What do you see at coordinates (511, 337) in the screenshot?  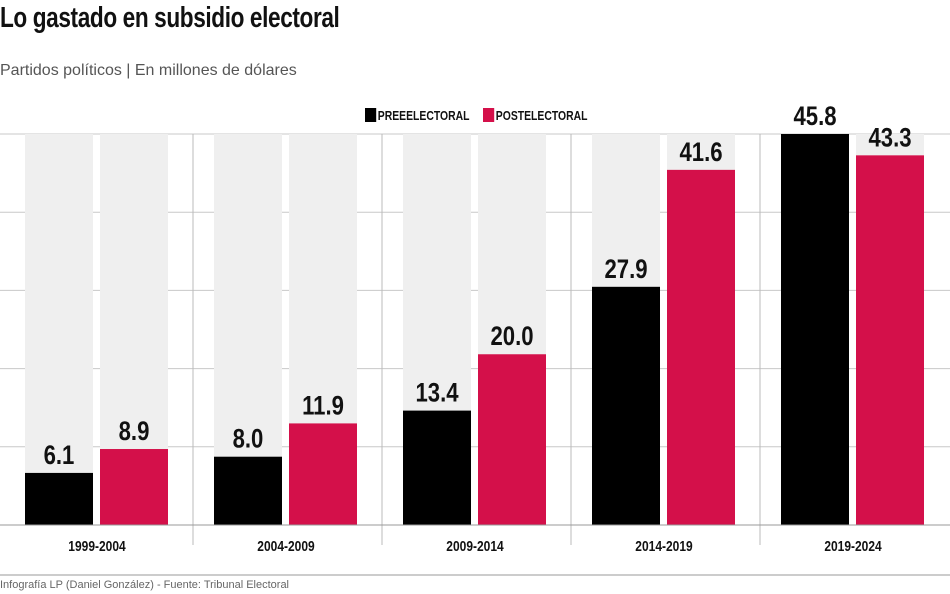 I see `value-label: 20.0` at bounding box center [511, 337].